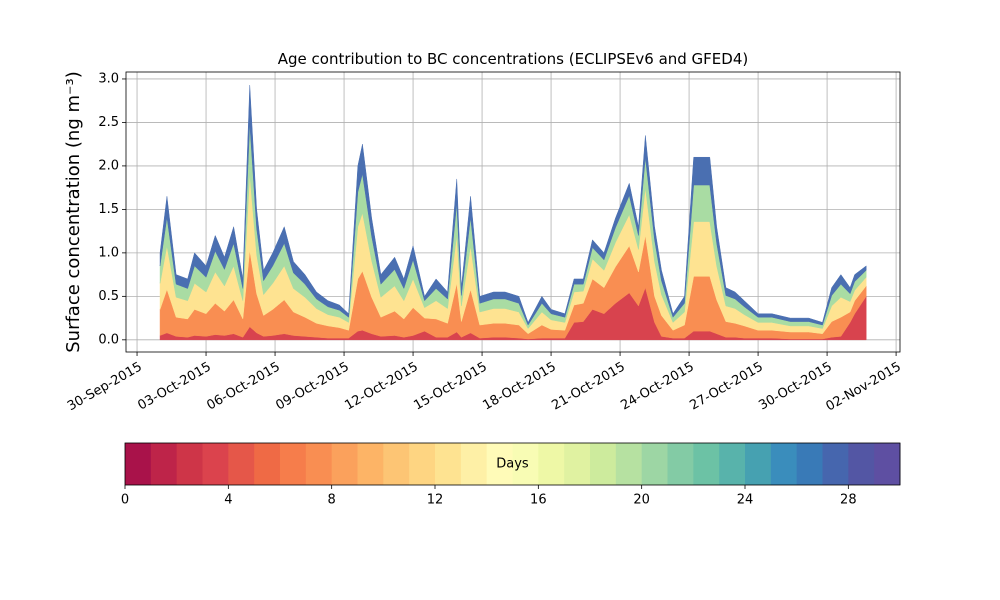  Describe the element at coordinates (332, 500) in the screenshot. I see `colorbar-tick-label: 8` at that location.